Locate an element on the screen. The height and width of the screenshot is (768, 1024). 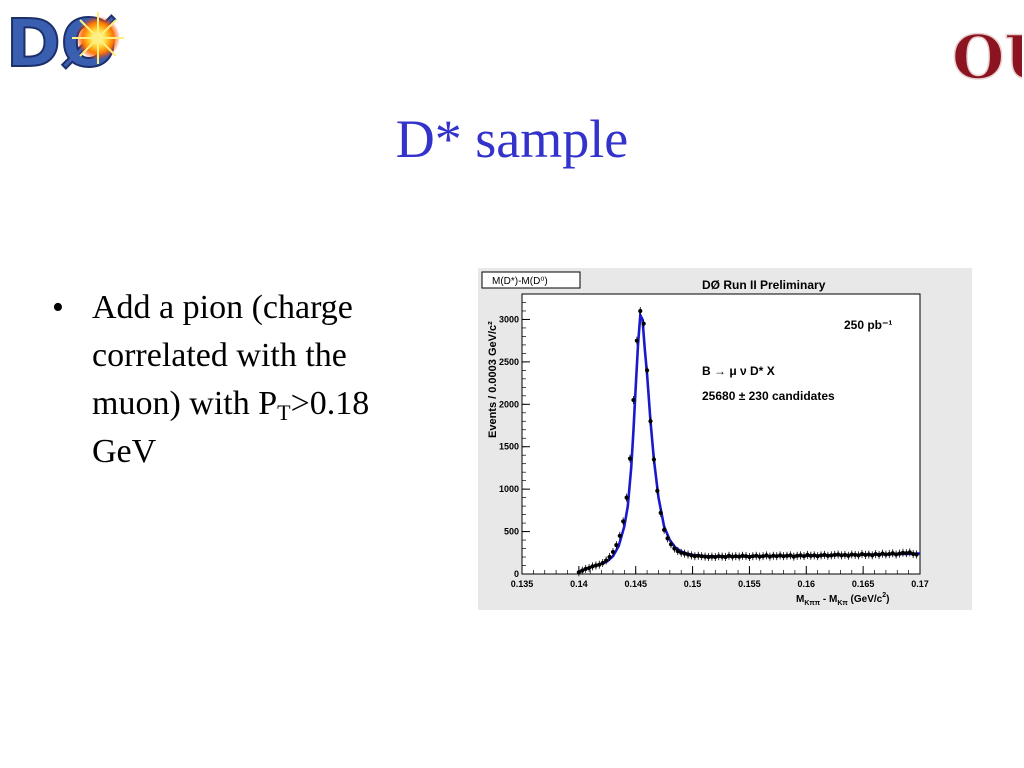
d0-experiment-logo-icon: DØ is located at coordinates (72, 42).